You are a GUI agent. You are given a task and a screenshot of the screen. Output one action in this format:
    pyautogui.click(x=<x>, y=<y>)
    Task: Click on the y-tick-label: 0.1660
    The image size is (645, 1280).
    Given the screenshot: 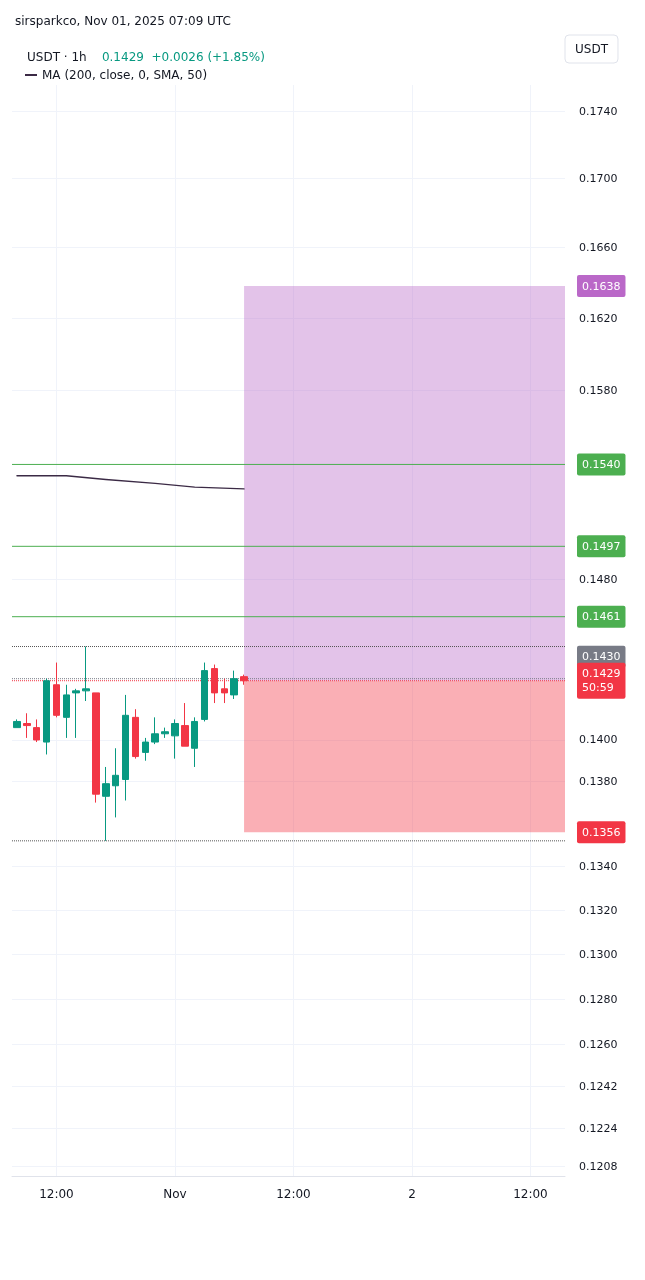 What is the action you would take?
    pyautogui.click(x=598, y=248)
    